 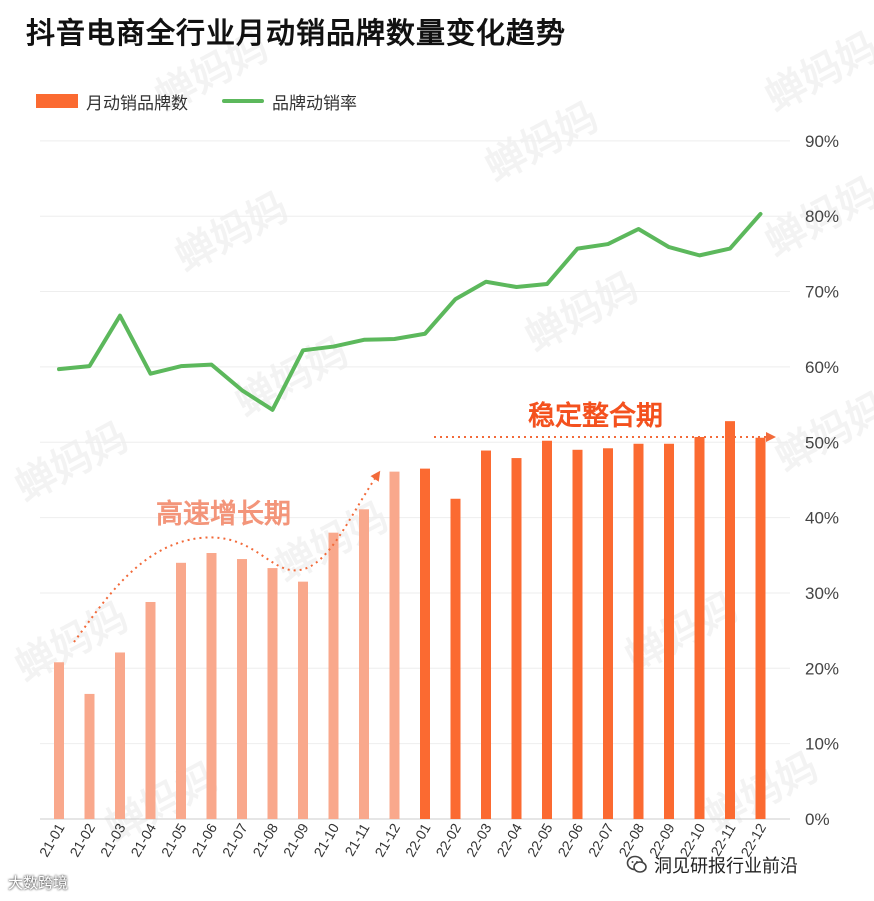 What do you see at coordinates (817, 819) in the screenshot?
I see `y-tick-label: 0%` at bounding box center [817, 819].